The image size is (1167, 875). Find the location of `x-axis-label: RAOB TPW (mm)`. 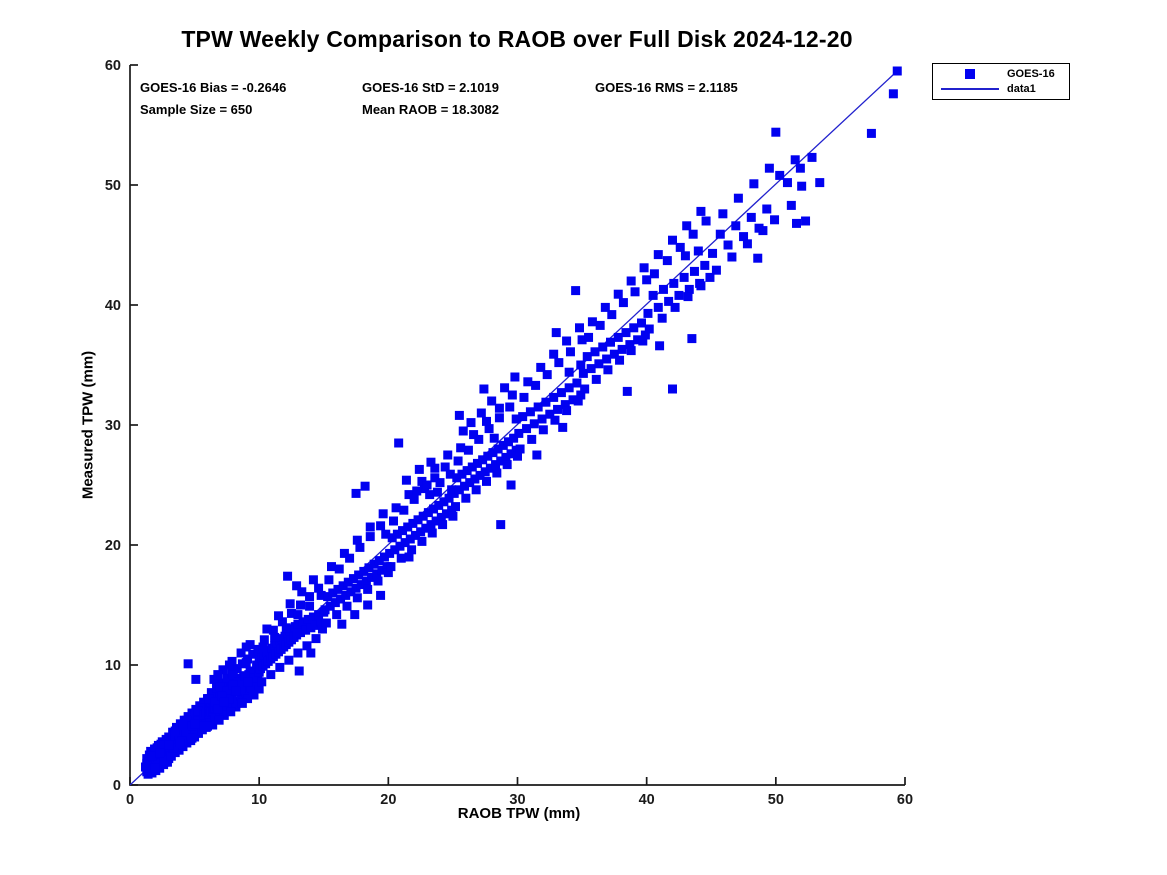

x-axis-label: RAOB TPW (mm) is located at coordinates (519, 813).